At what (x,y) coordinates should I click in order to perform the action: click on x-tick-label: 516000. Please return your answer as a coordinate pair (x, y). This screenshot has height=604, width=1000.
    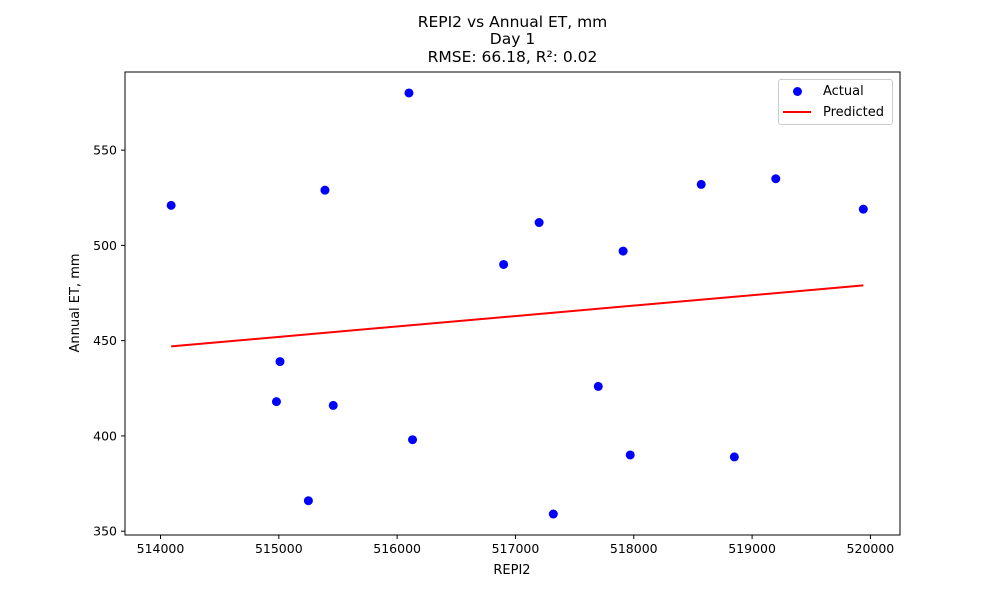
    Looking at the image, I should click on (397, 548).